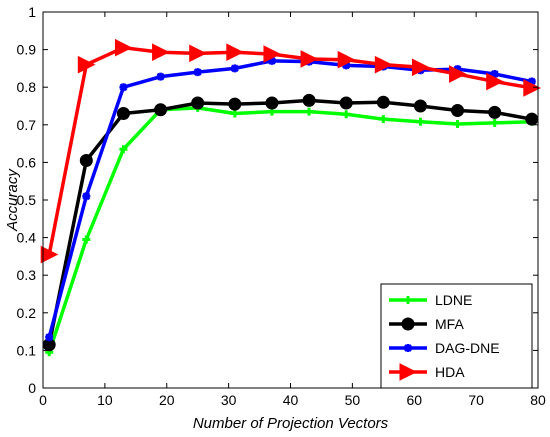 The height and width of the screenshot is (437, 550). What do you see at coordinates (414, 400) in the screenshot?
I see `x-tick-label: 60` at bounding box center [414, 400].